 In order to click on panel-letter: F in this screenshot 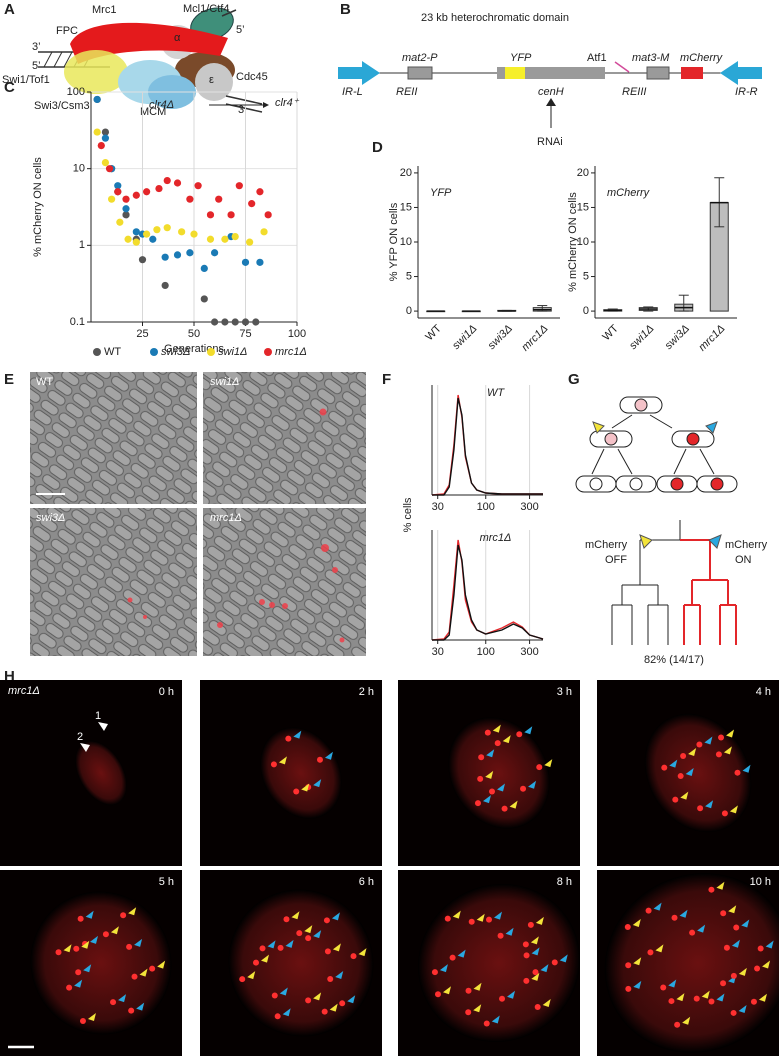, I will do `click(386, 379)`.